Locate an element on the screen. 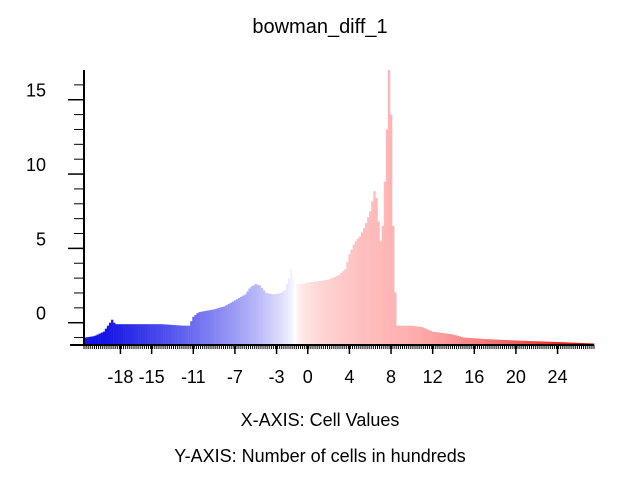  x-tick-label-6: 4 is located at coordinates (349, 377).